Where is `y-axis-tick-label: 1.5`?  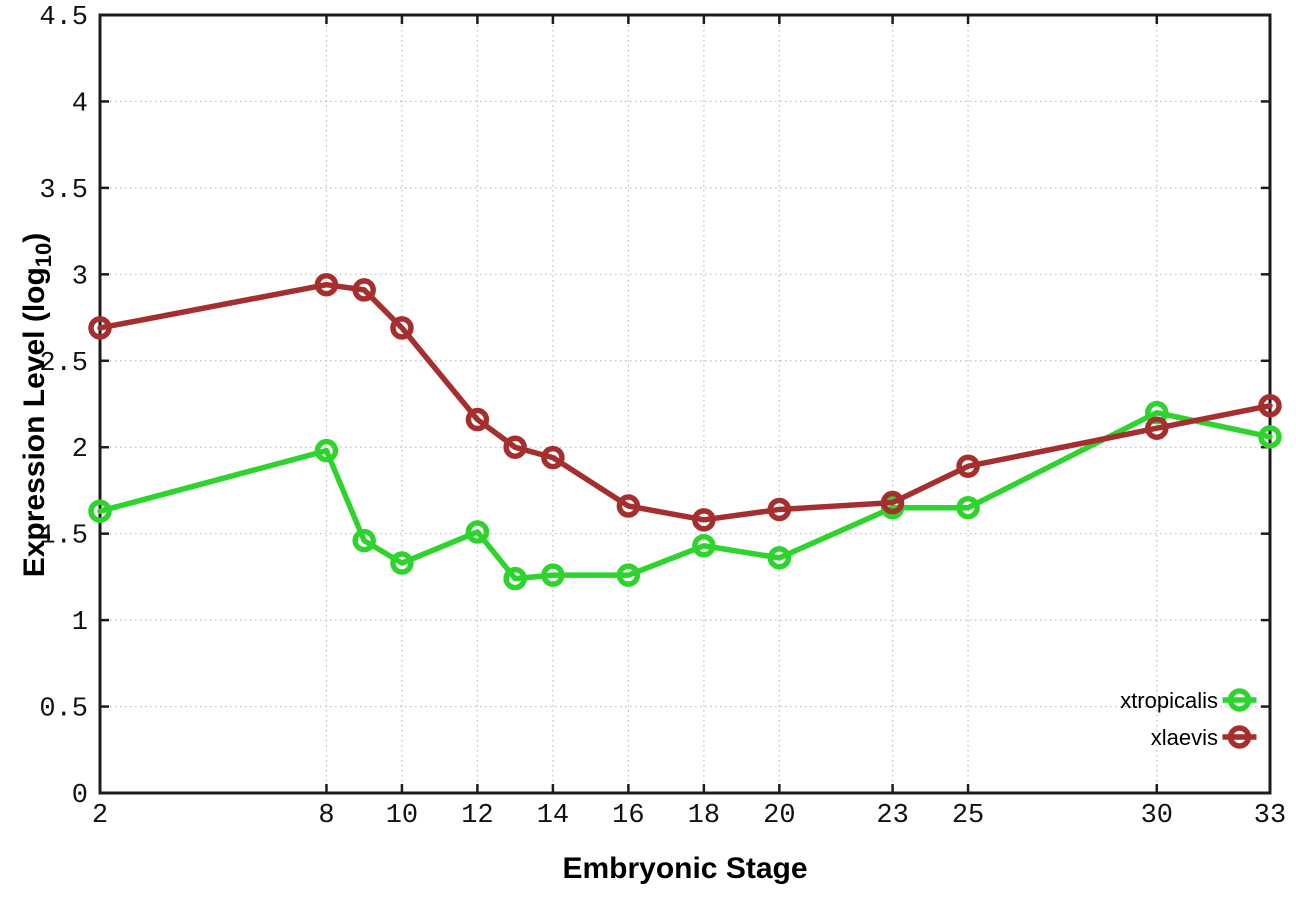 y-axis-tick-label: 1.5 is located at coordinates (63, 537).